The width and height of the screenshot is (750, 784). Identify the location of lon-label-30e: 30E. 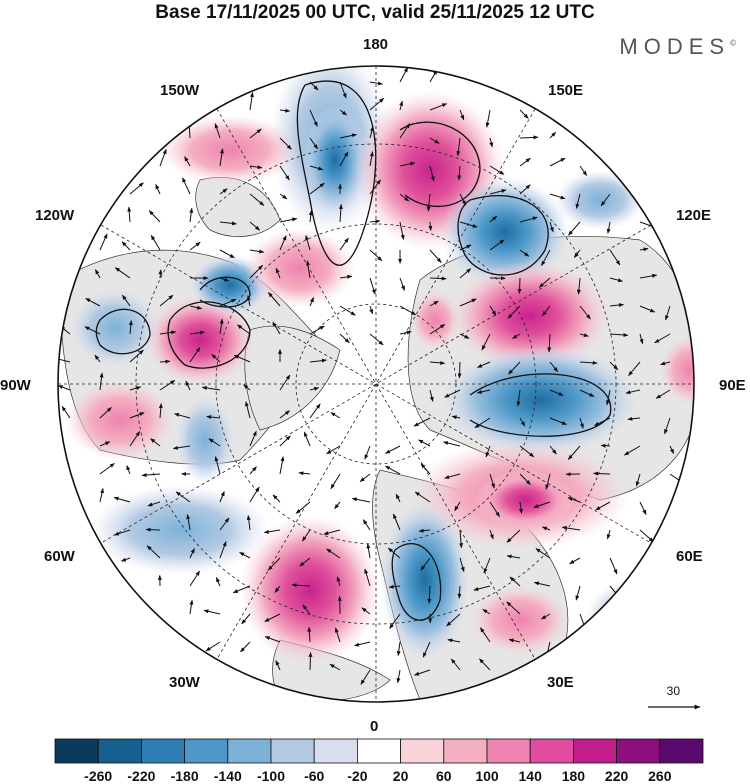
(560, 682).